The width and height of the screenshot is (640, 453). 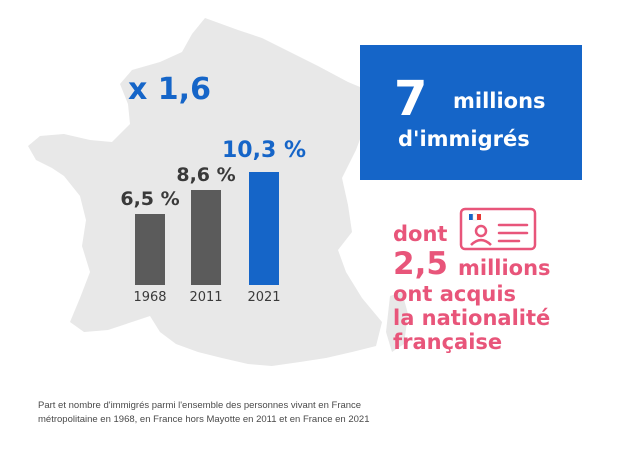 What do you see at coordinates (472, 318) in the screenshot?
I see `naturalized-line4: la nationalité` at bounding box center [472, 318].